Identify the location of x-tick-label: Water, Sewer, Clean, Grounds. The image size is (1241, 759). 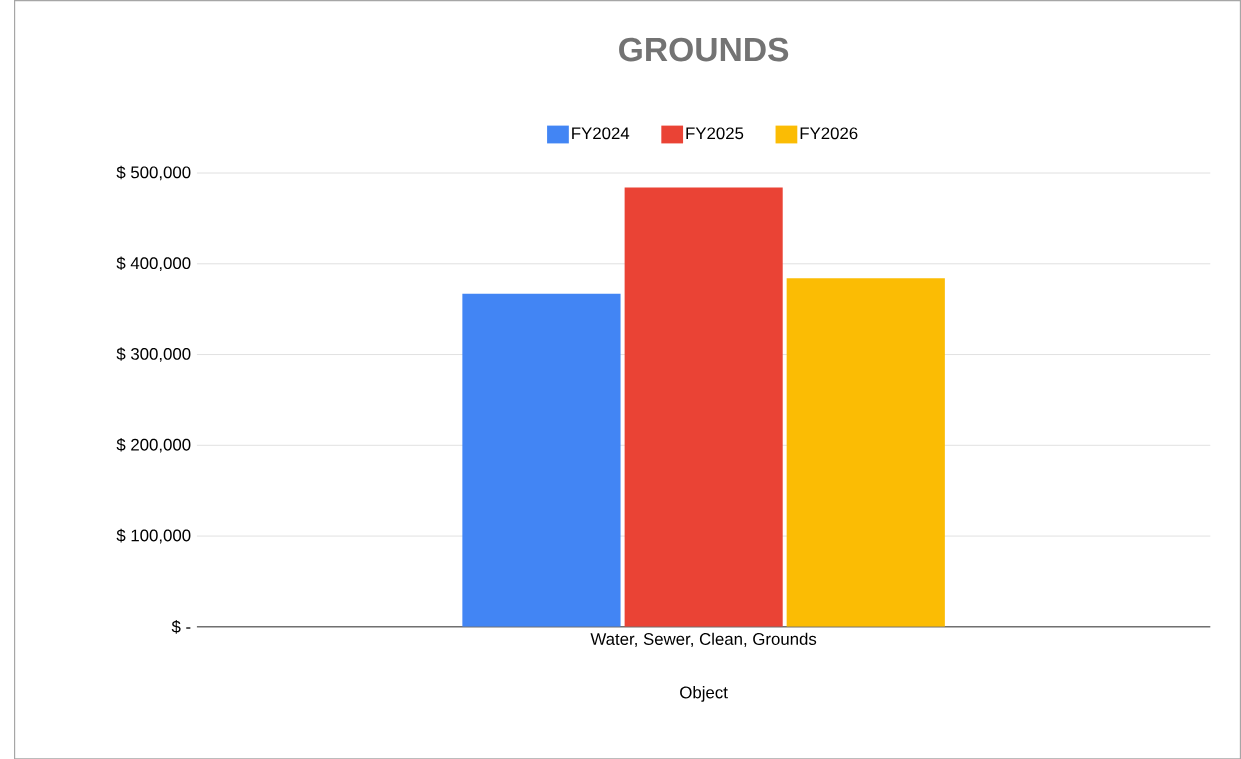
(703, 639).